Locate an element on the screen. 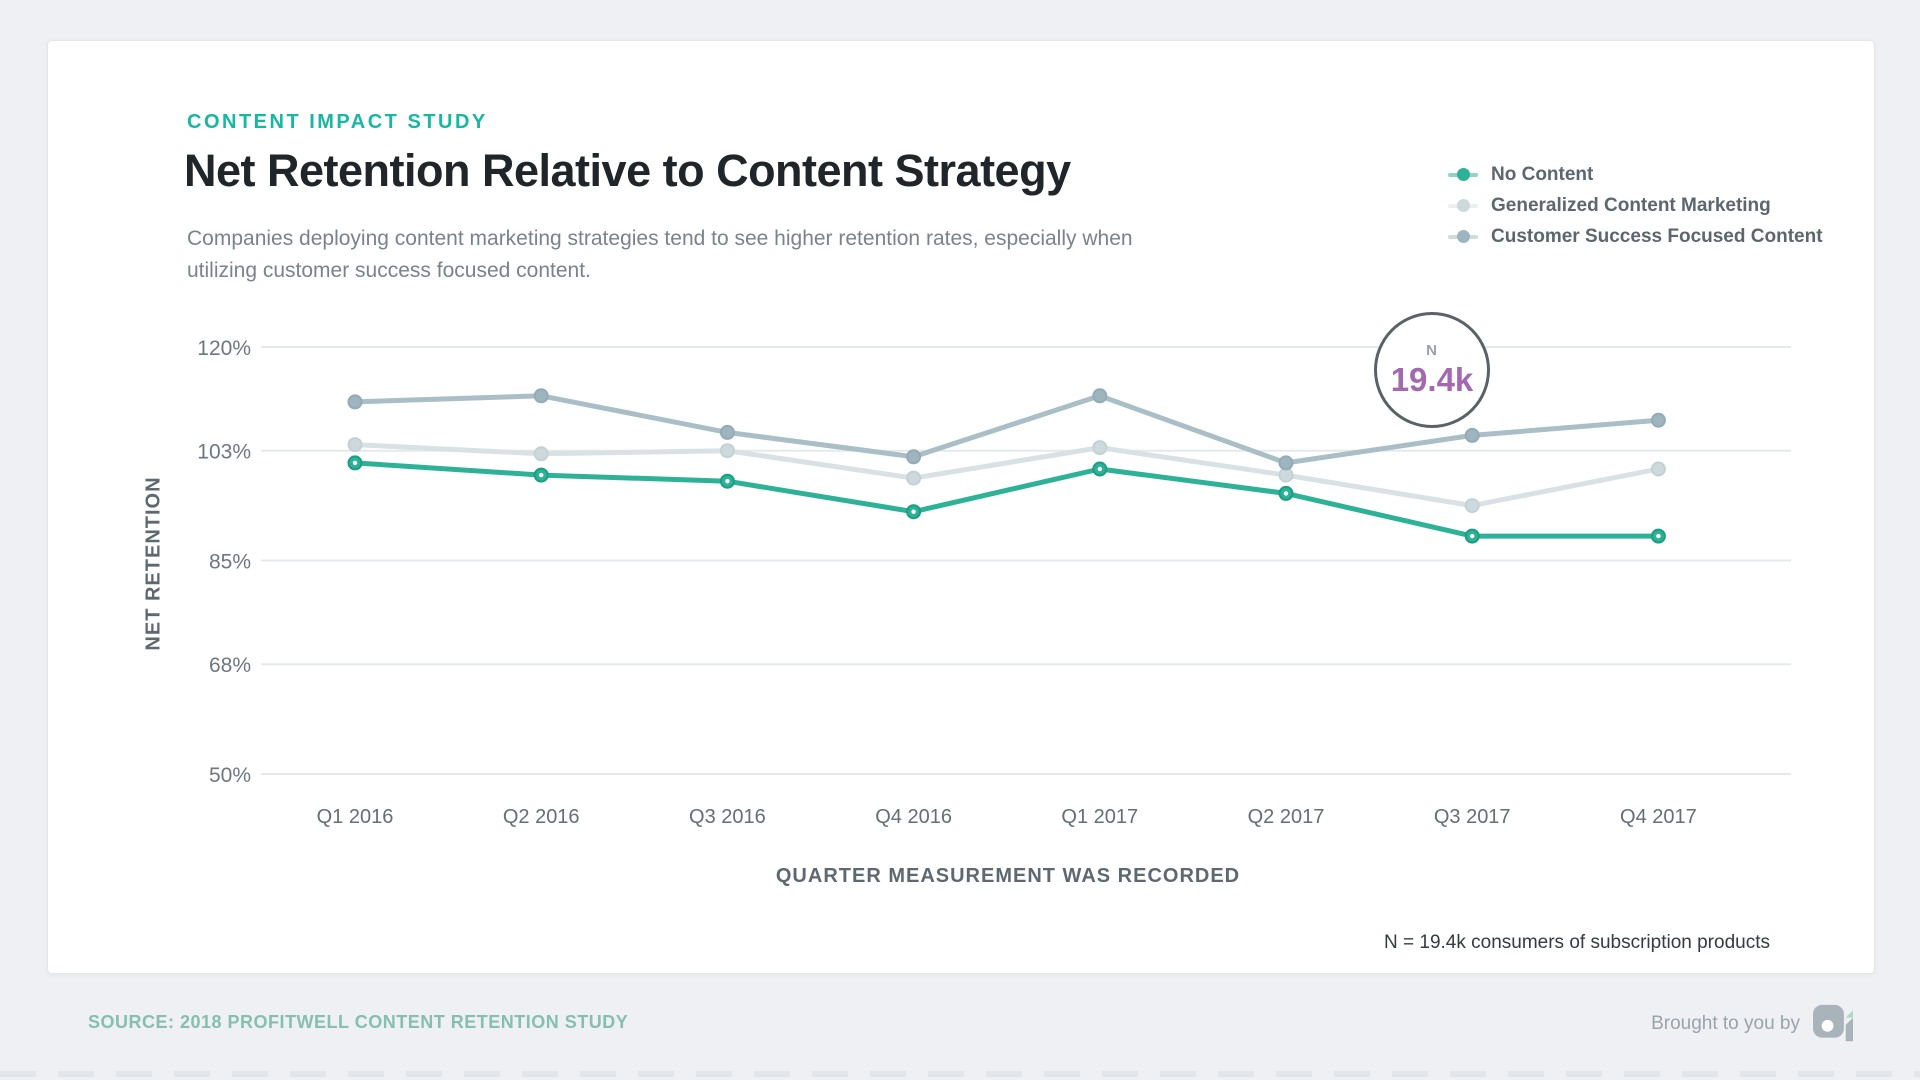 This screenshot has height=1080, width=1920. x-tick-label: Q3 2016 is located at coordinates (727, 817).